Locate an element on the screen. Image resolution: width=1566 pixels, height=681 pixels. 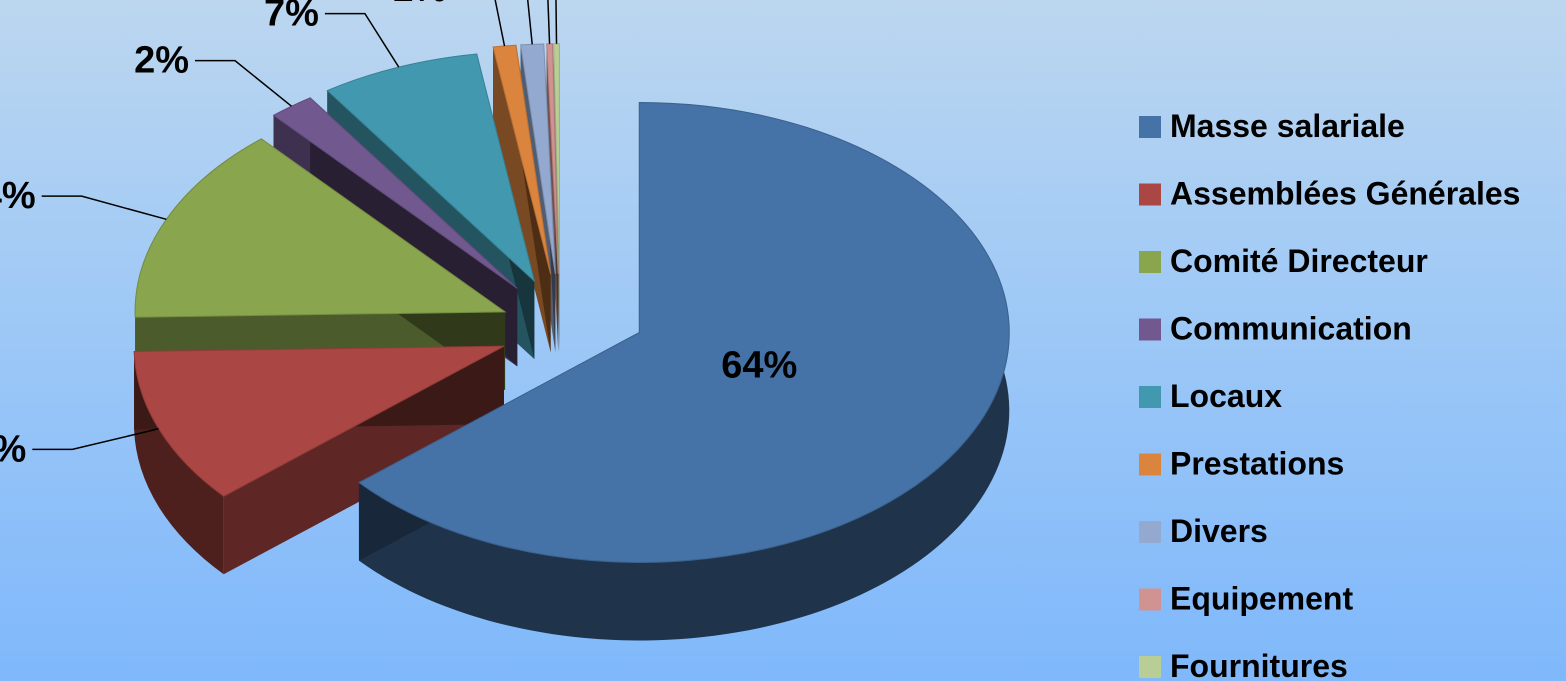
legend-label-fournitures: Fournitures is located at coordinates (1259, 664).